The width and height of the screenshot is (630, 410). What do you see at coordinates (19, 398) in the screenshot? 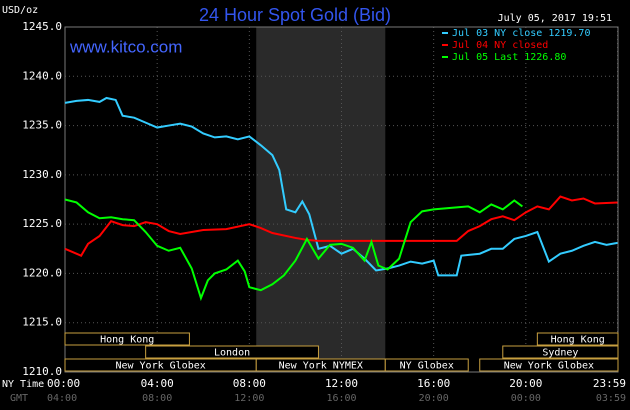
I see `gmt-row-label: GMT` at bounding box center [19, 398].